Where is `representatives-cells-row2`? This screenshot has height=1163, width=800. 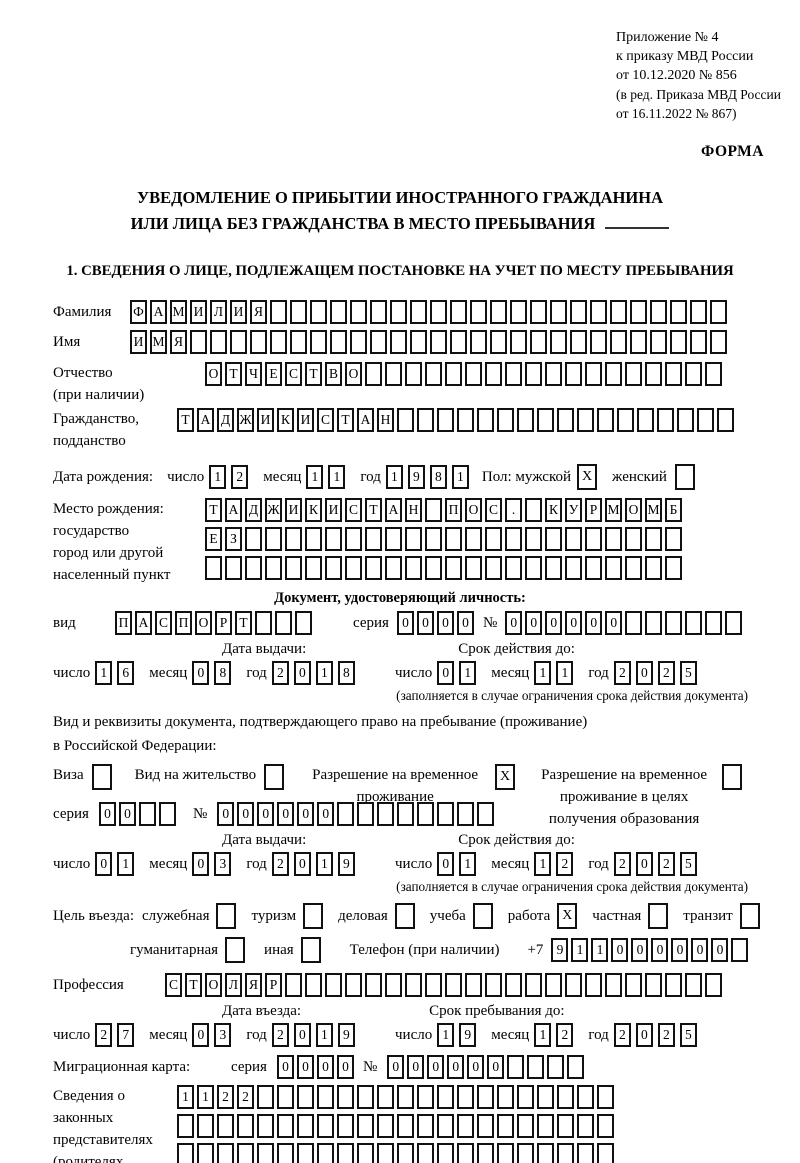
representatives-cells-row2 is located at coordinates (397, 1126).